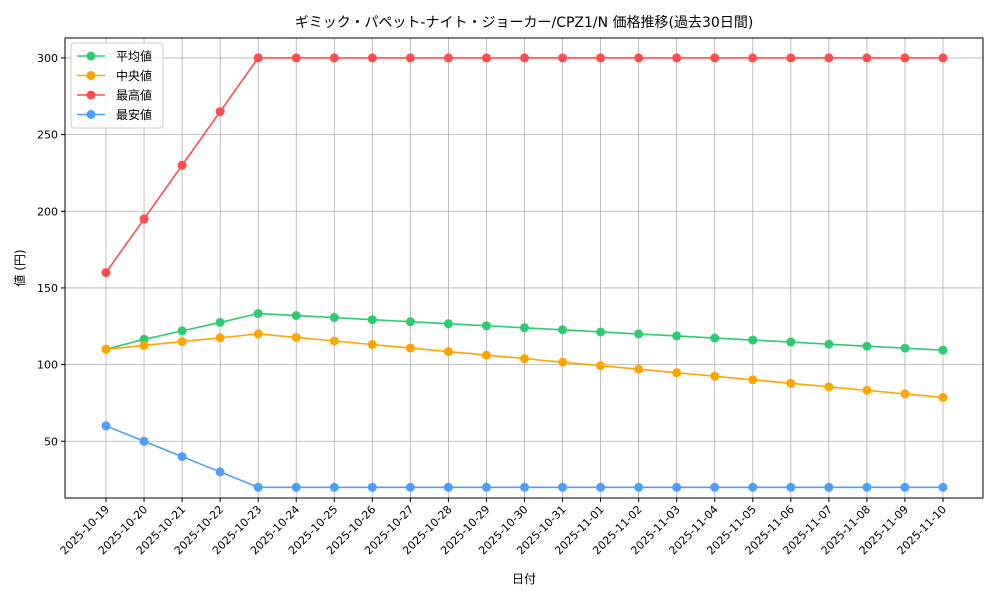 The width and height of the screenshot is (1000, 604). What do you see at coordinates (134, 95) in the screenshot?
I see `legend-label: 最高値` at bounding box center [134, 95].